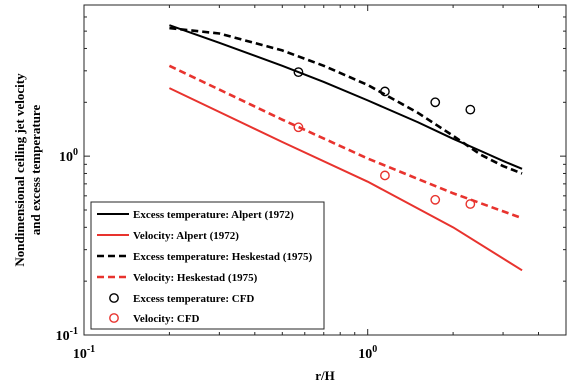 This screenshot has height=385, width=584. What do you see at coordinates (365, 354) in the screenshot?
I see `x-tick-label-1-base: 10` at bounding box center [365, 354].